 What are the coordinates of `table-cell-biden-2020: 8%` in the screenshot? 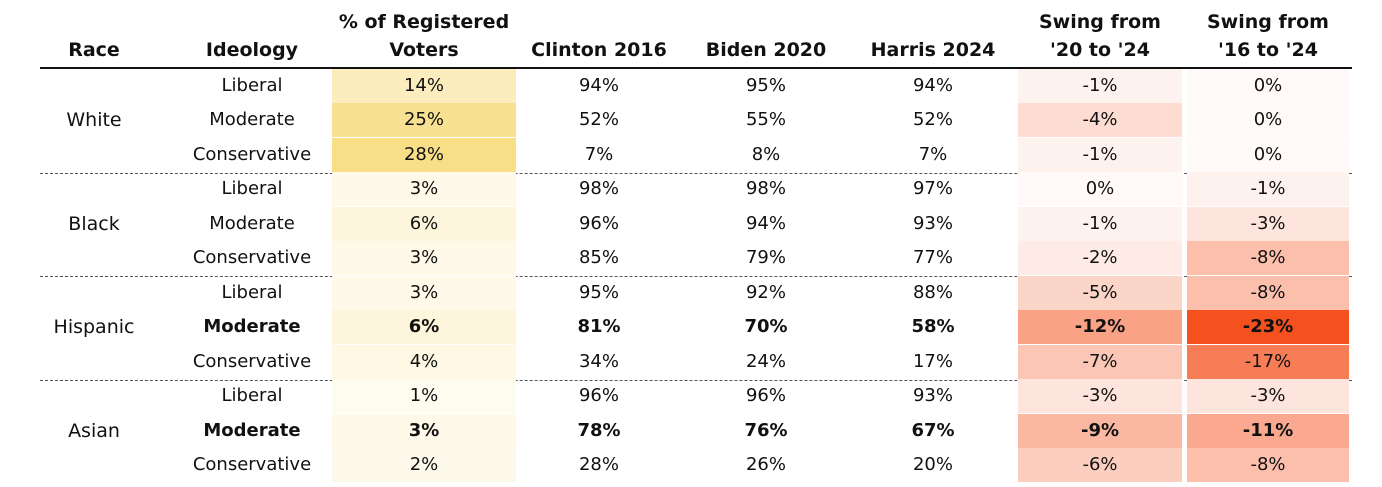 It's located at (766, 154).